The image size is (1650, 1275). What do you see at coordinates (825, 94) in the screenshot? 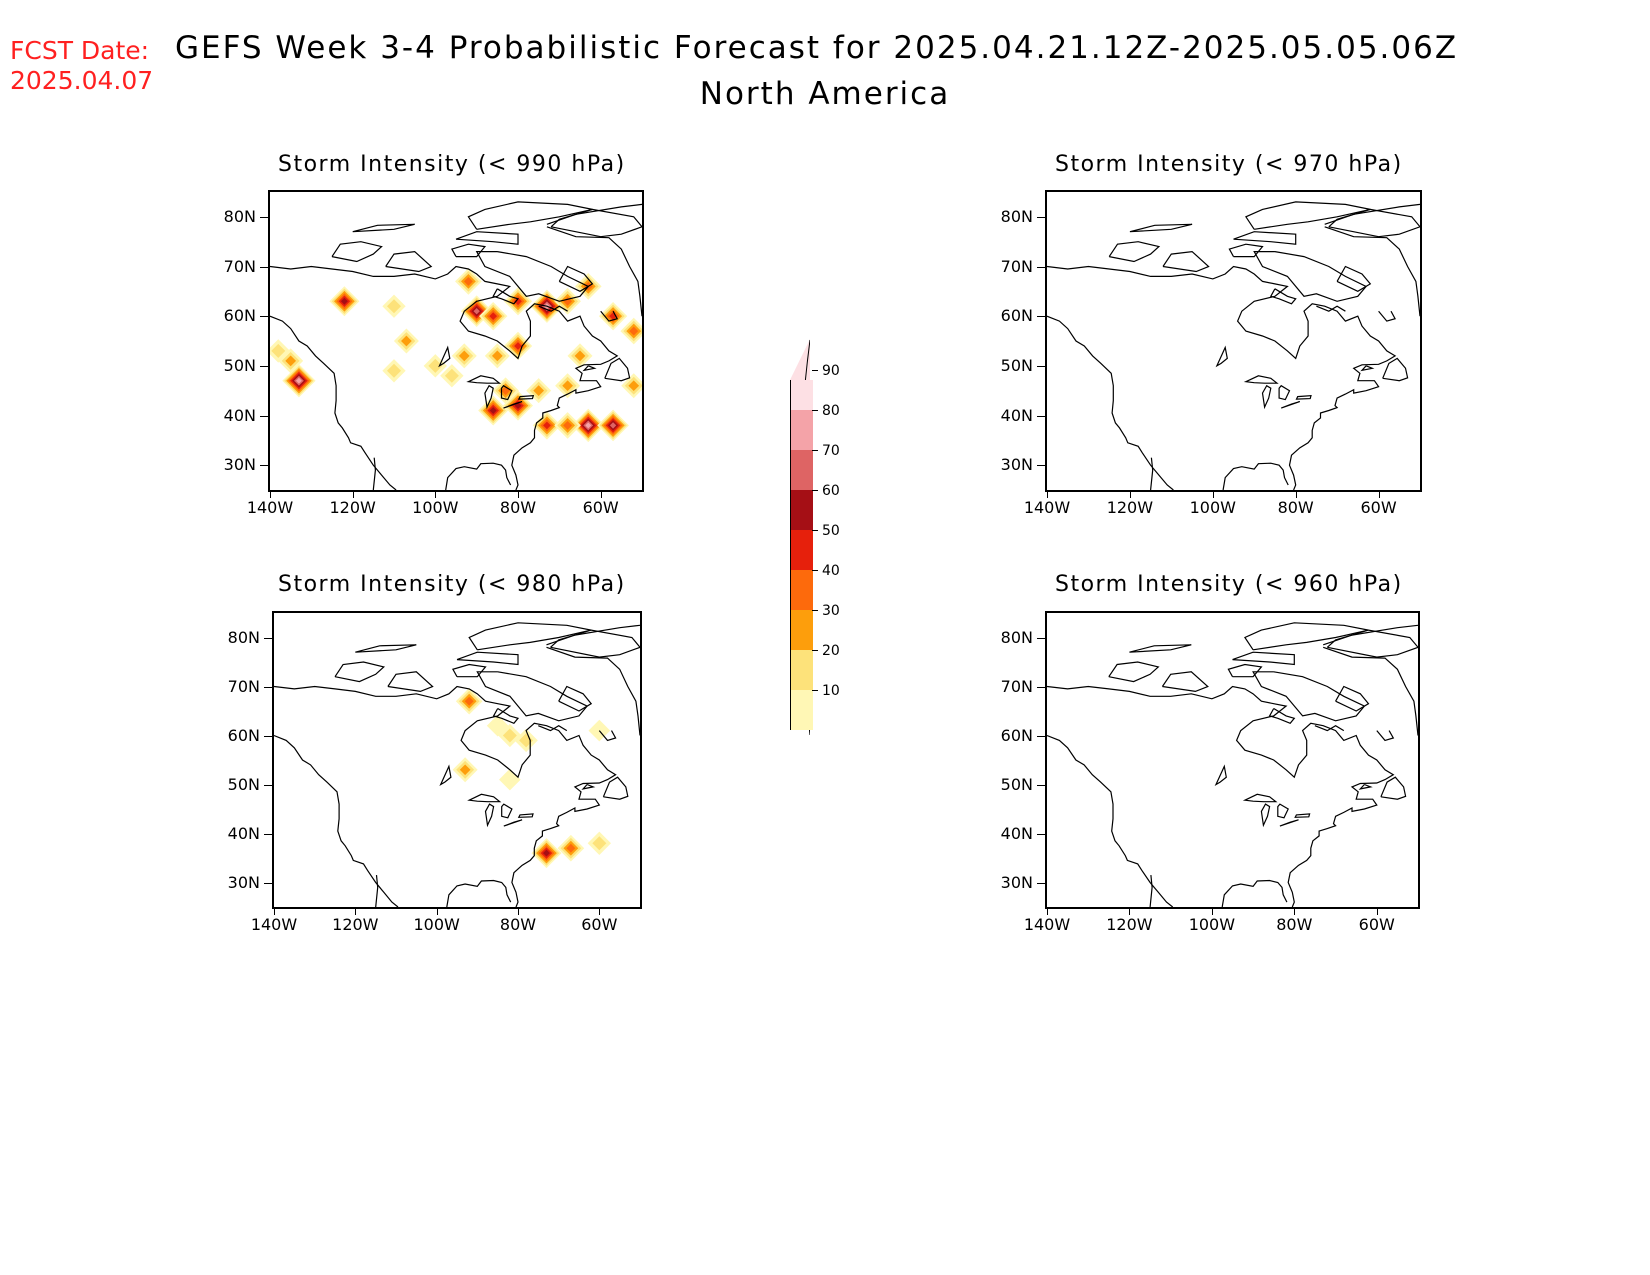
I see `page-subtitle: North America` at bounding box center [825, 94].